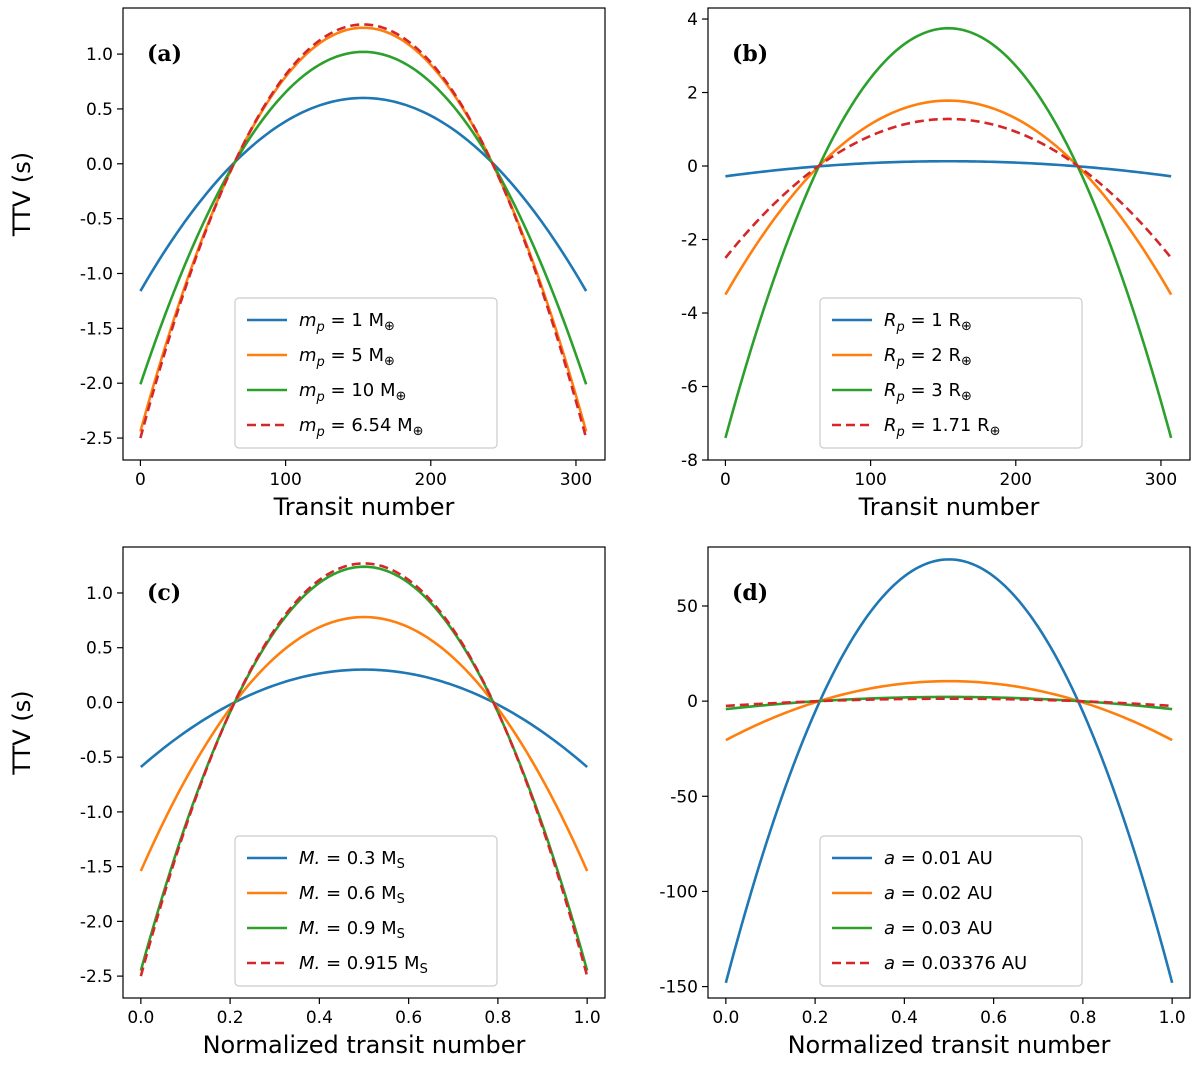 The width and height of the screenshot is (1200, 1070). I want to click on legend-entry-2: a = 0.02 AU, so click(938, 893).